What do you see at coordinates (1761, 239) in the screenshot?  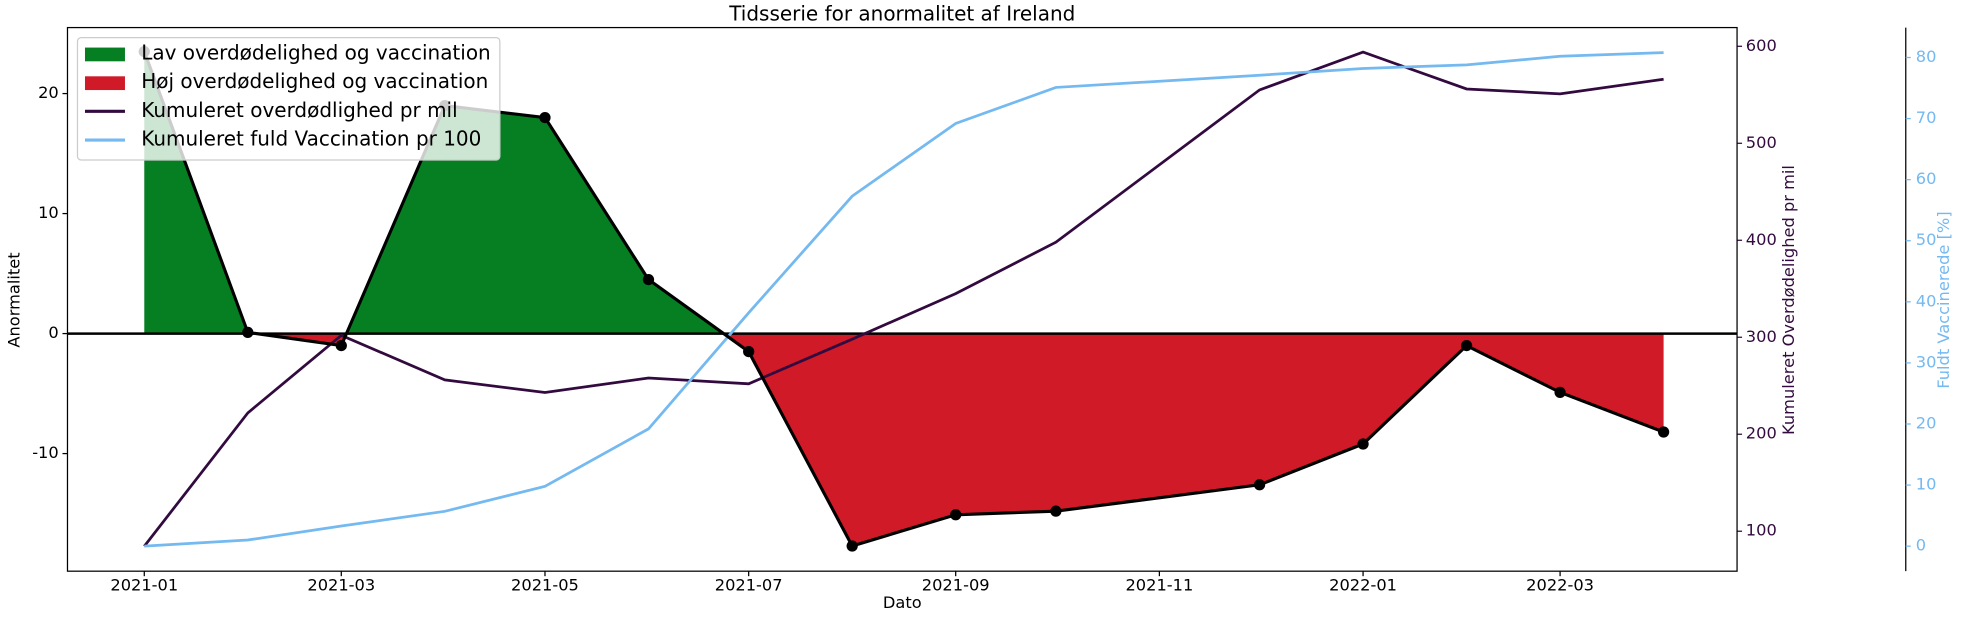 I see `y2-tick-label: 400` at bounding box center [1761, 239].